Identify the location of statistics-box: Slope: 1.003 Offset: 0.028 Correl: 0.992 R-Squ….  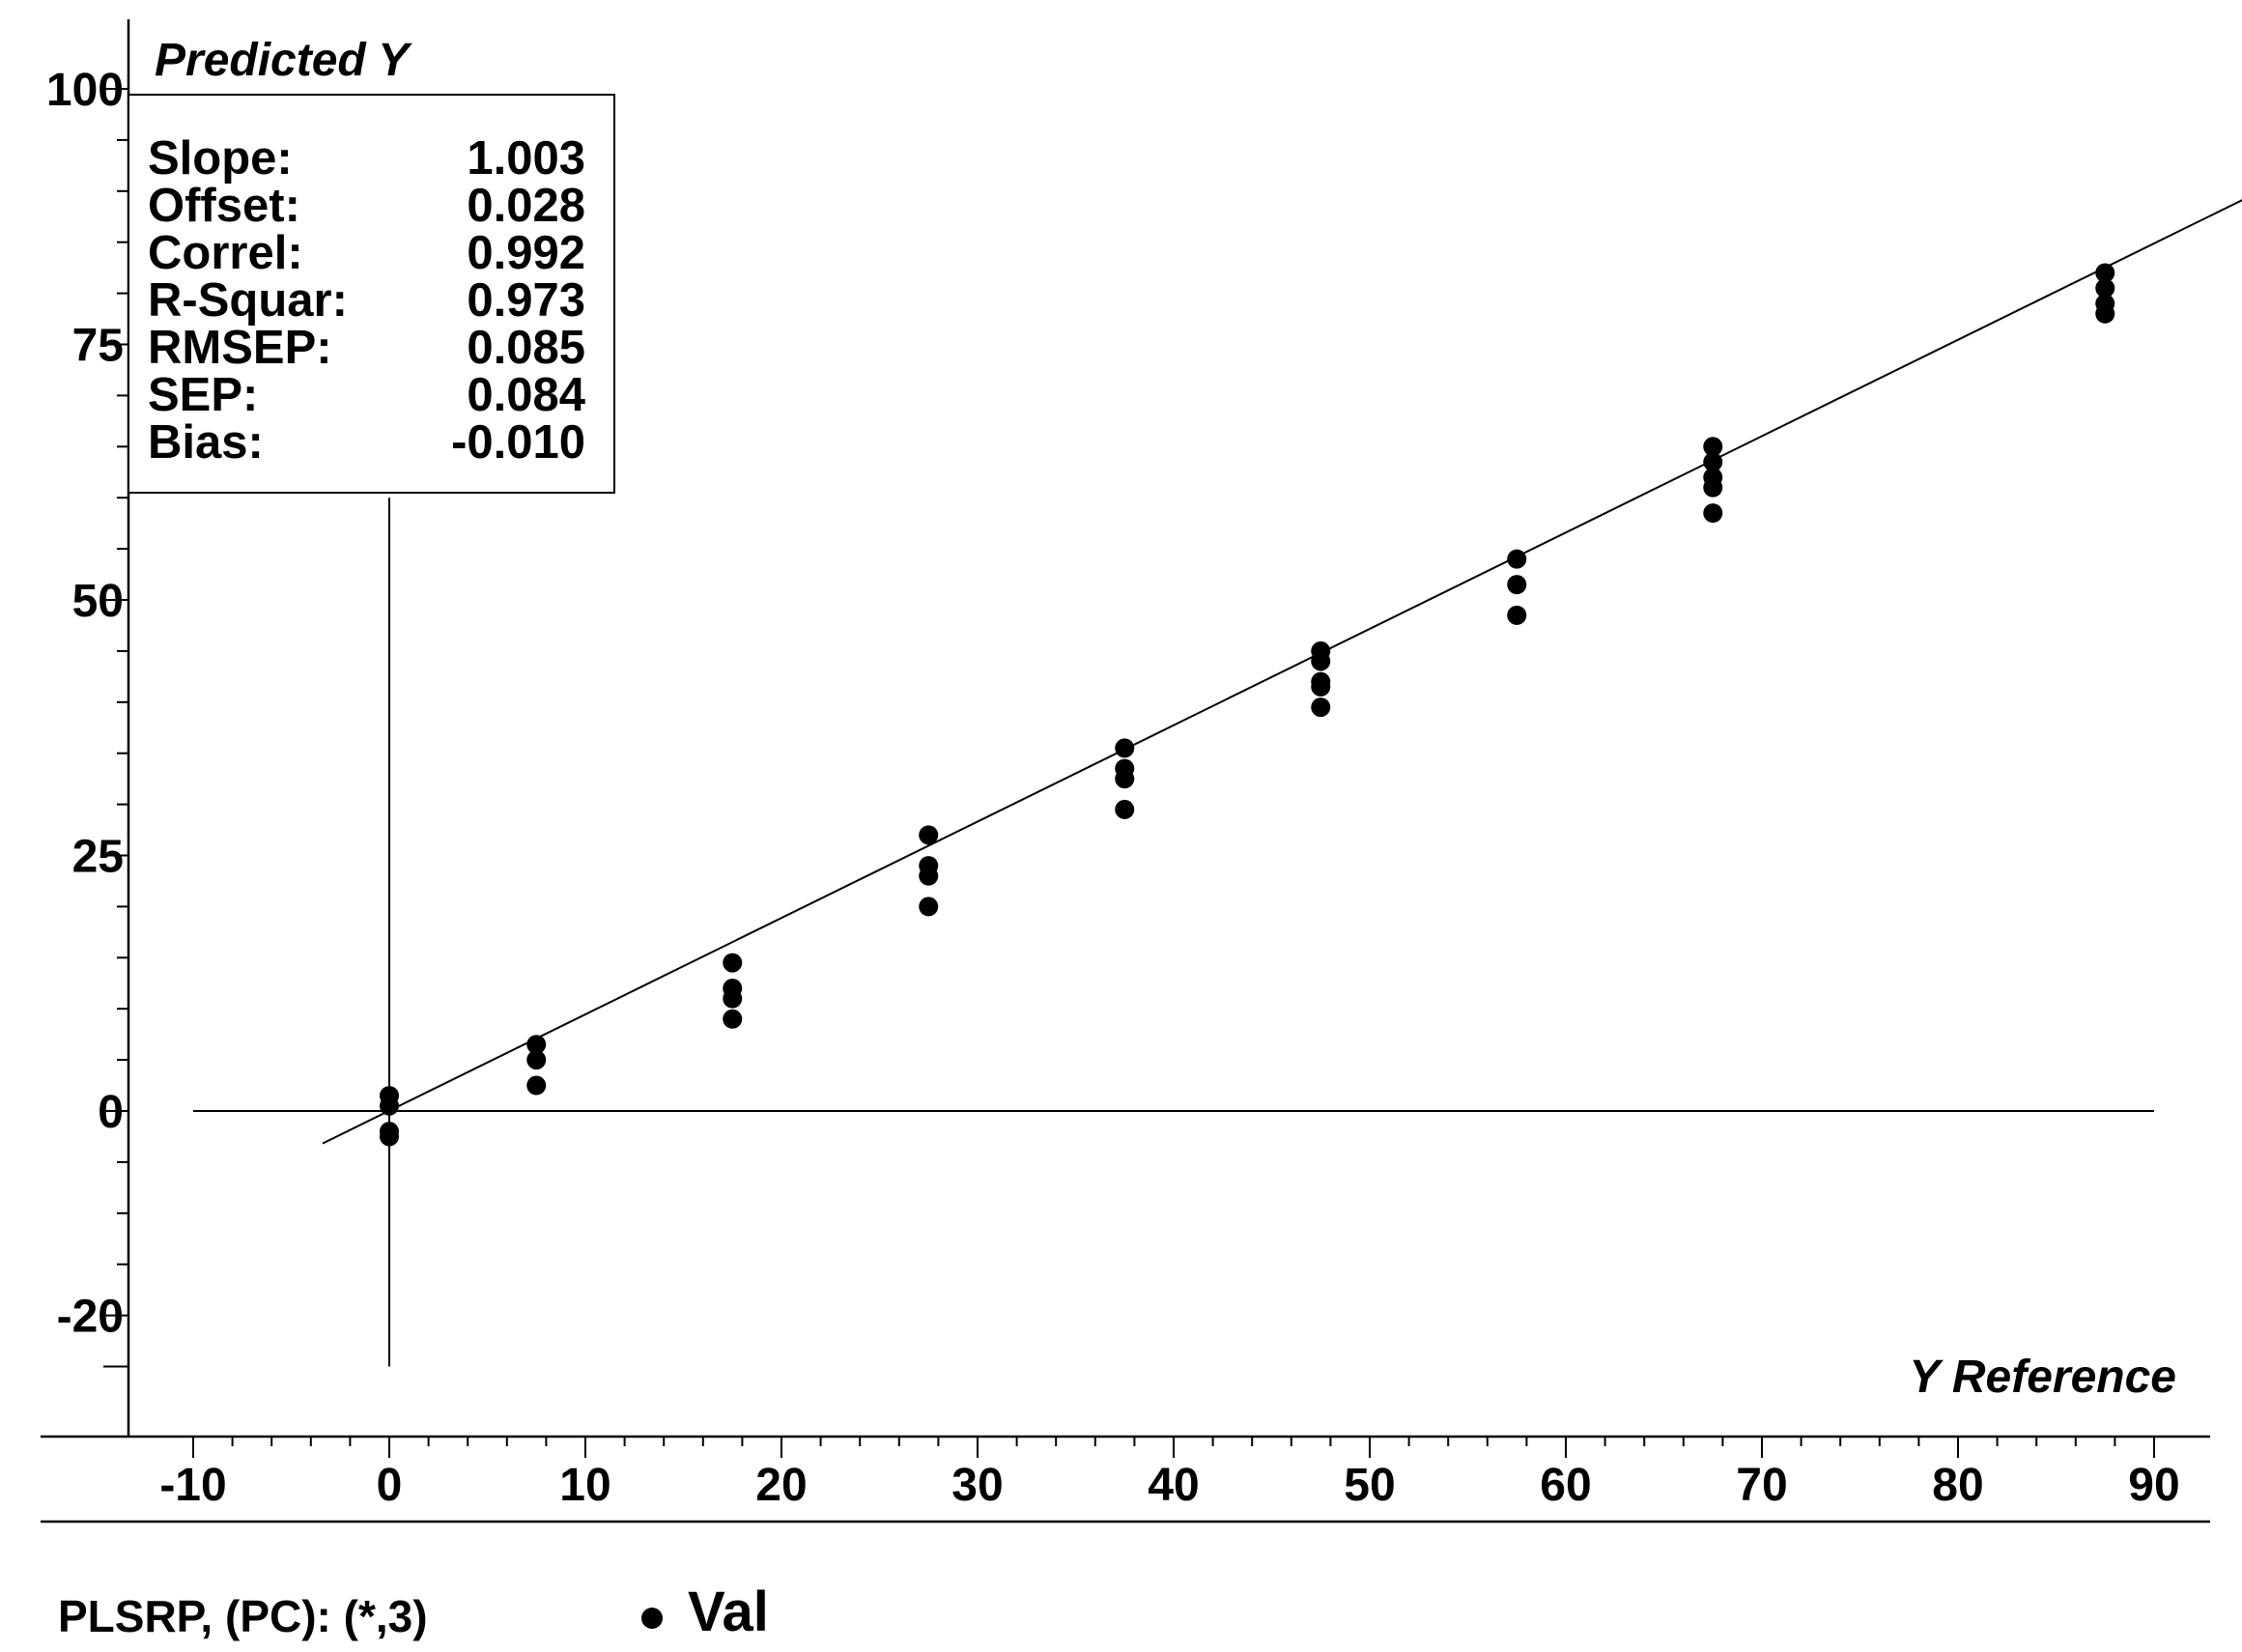
(371, 294).